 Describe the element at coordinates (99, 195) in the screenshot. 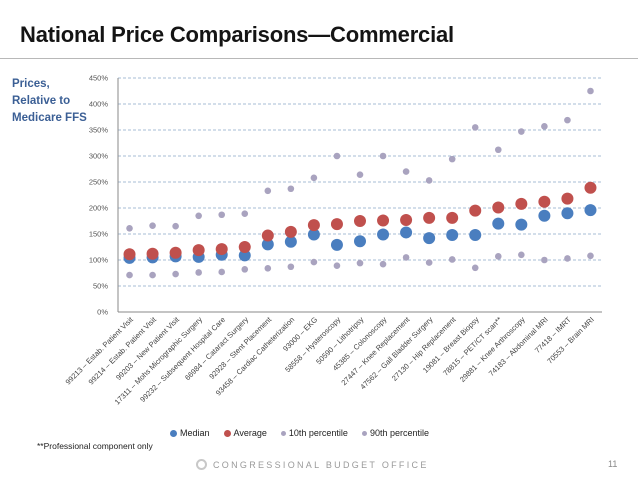

I see `y-tick-labels: 0% 50% 100% 150% 200% 250% 300% 350% 400% 450%` at that location.